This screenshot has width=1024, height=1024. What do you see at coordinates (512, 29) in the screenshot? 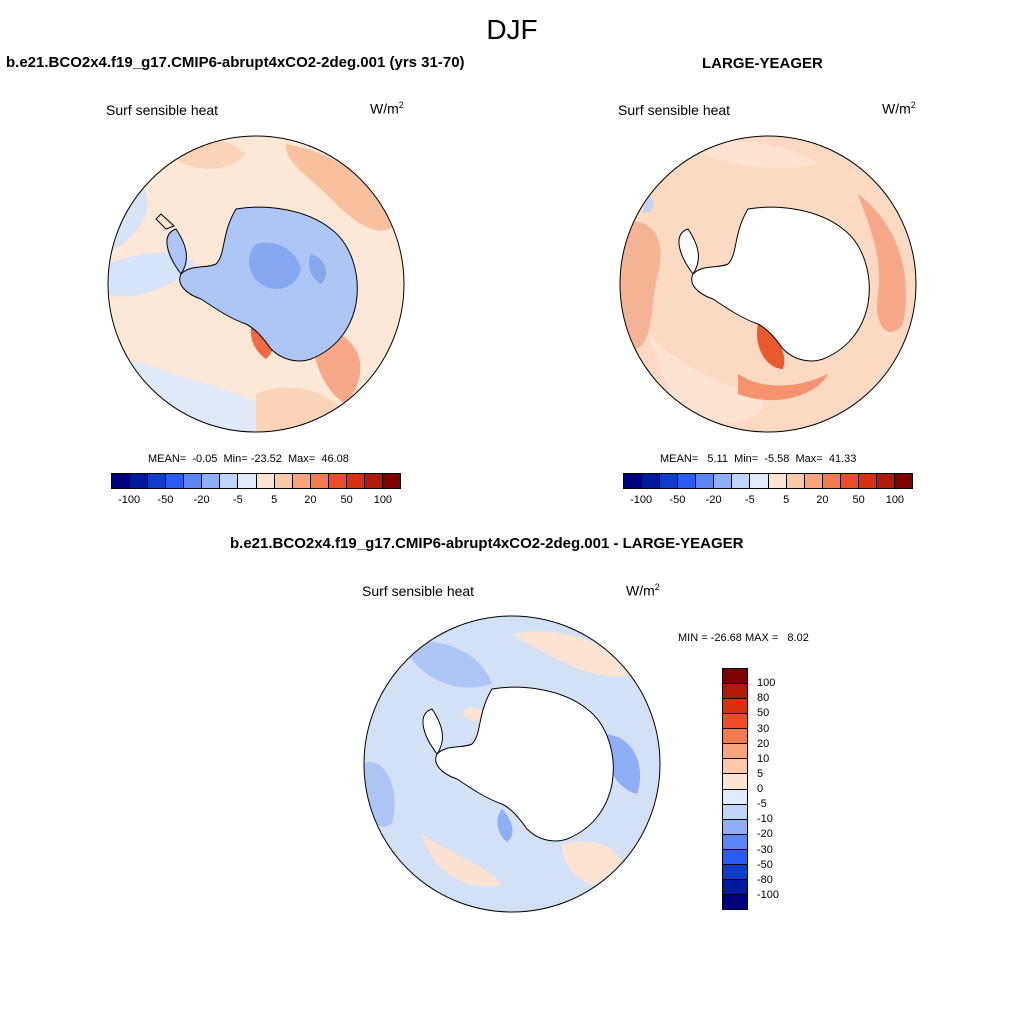
I see `figure-title: DJF` at bounding box center [512, 29].